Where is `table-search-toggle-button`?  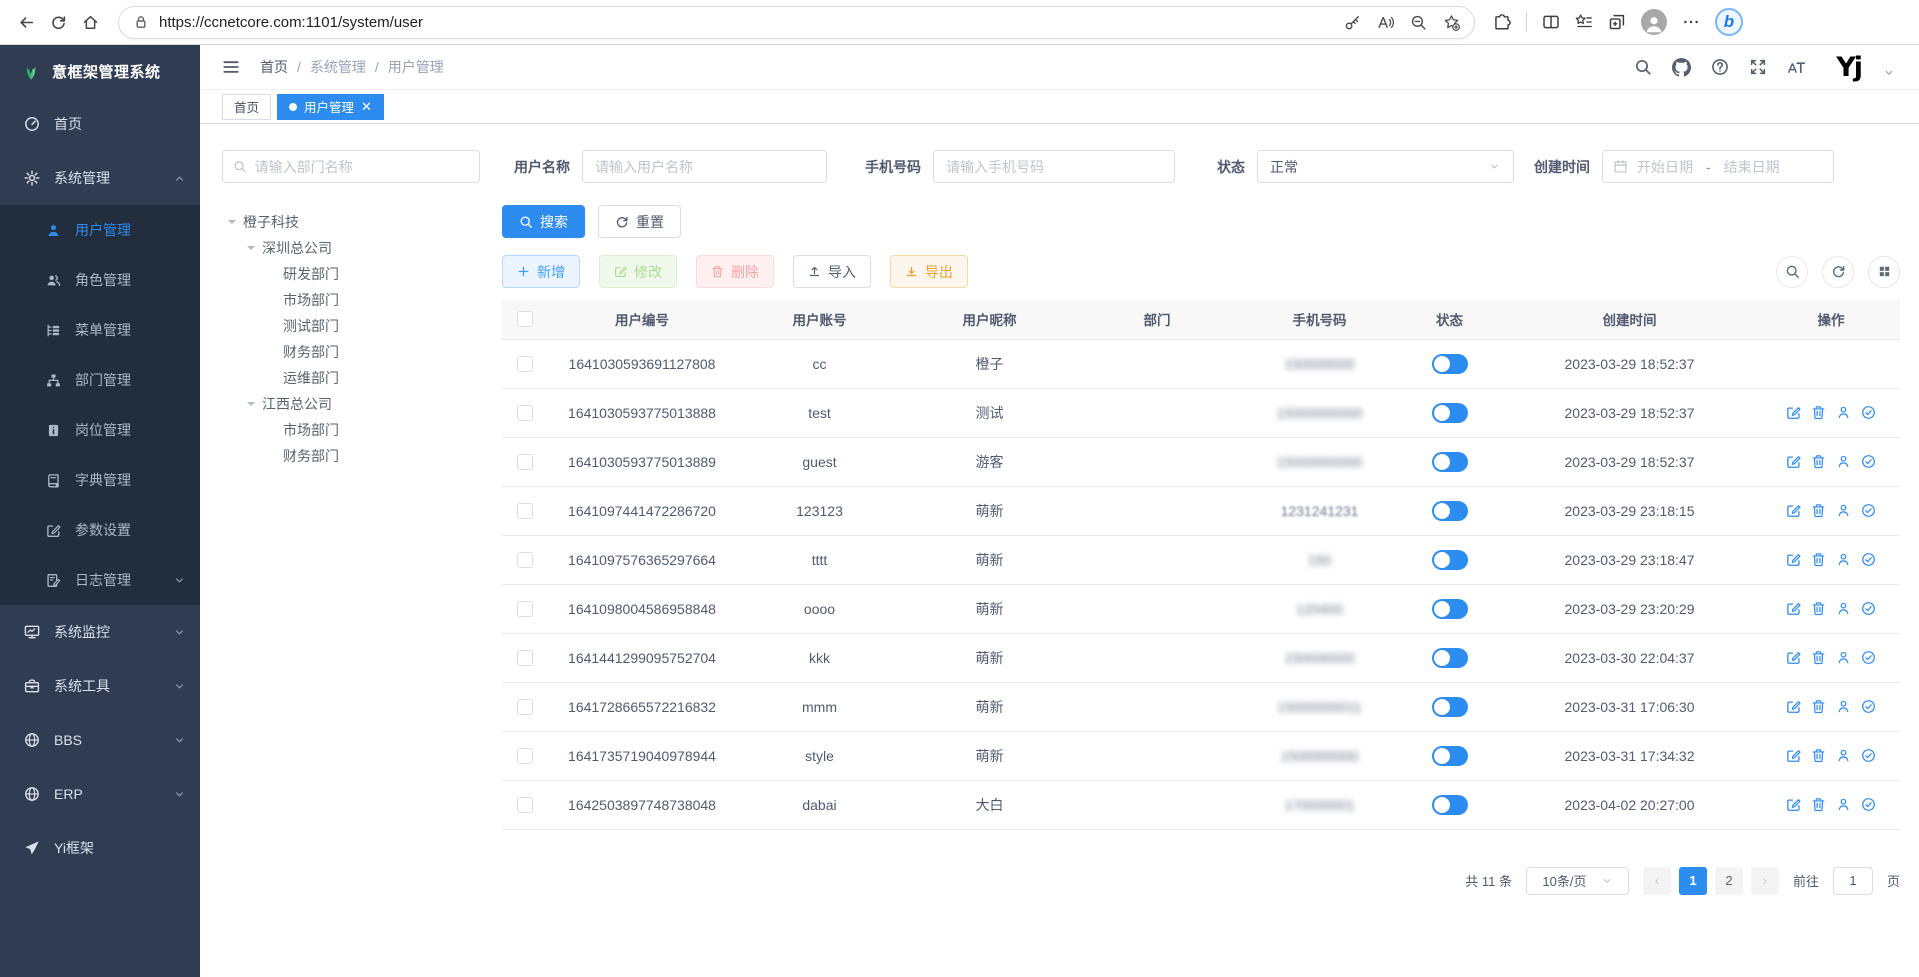 table-search-toggle-button is located at coordinates (1792, 271).